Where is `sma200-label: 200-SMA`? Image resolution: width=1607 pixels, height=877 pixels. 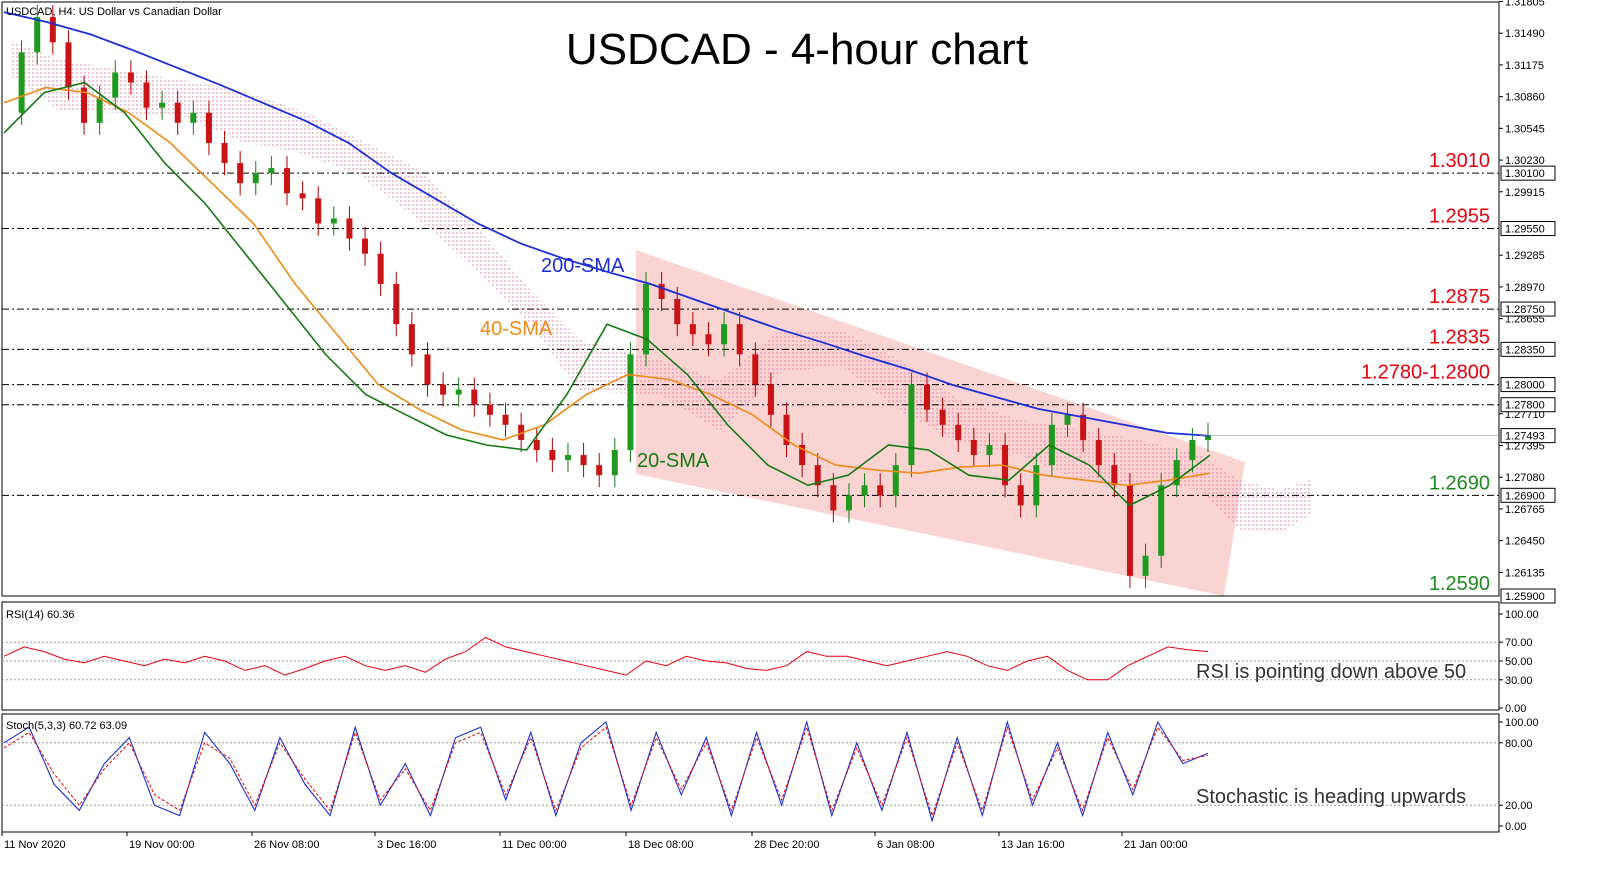 sma200-label: 200-SMA is located at coordinates (583, 266).